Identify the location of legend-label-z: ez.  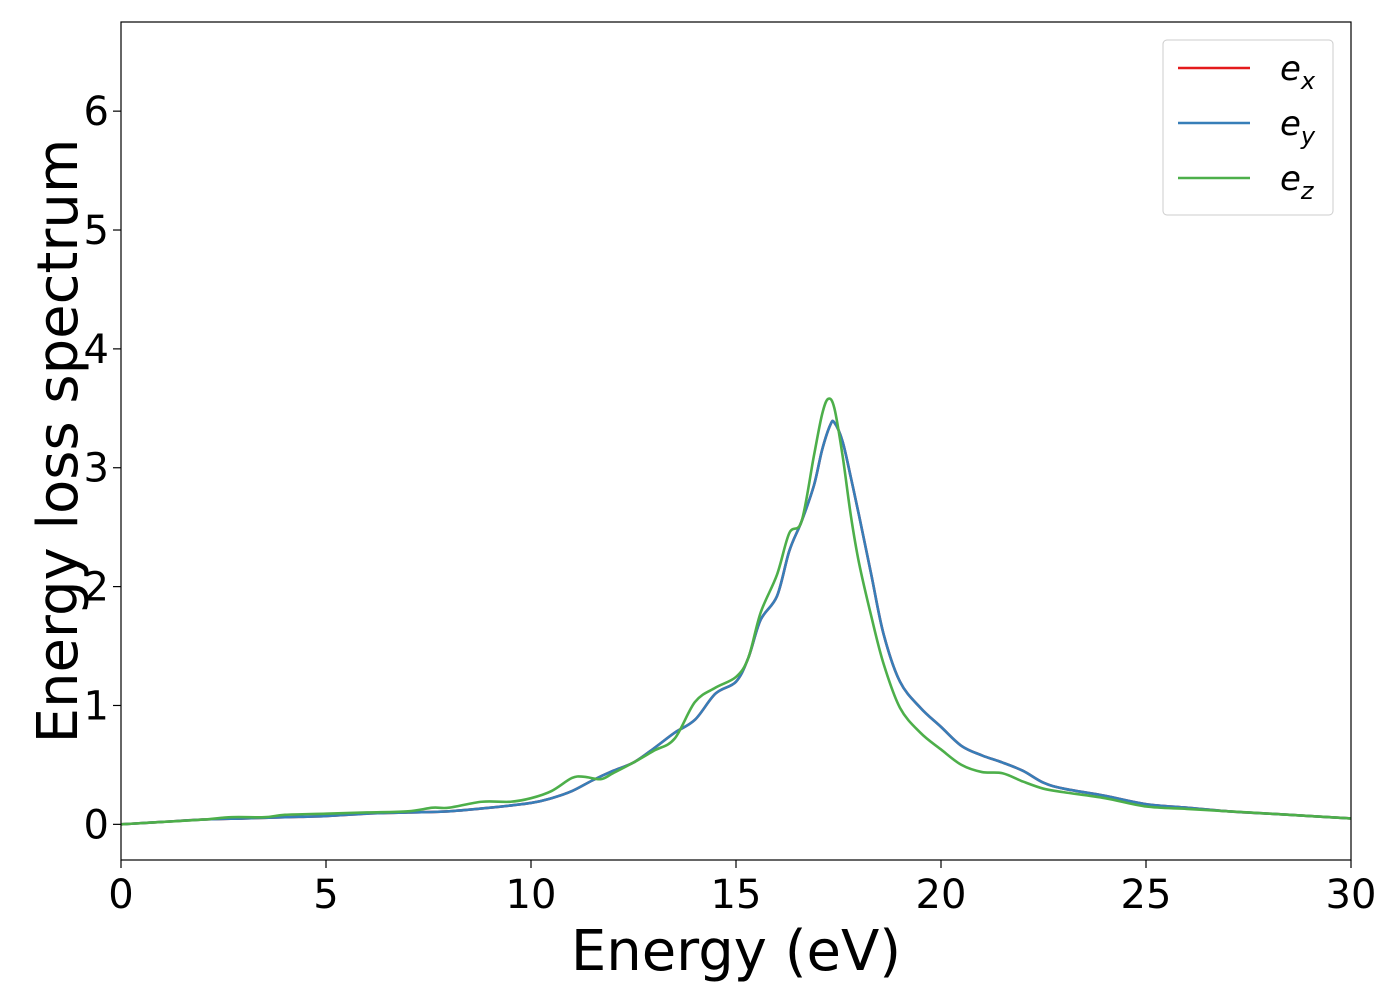
(1297, 182).